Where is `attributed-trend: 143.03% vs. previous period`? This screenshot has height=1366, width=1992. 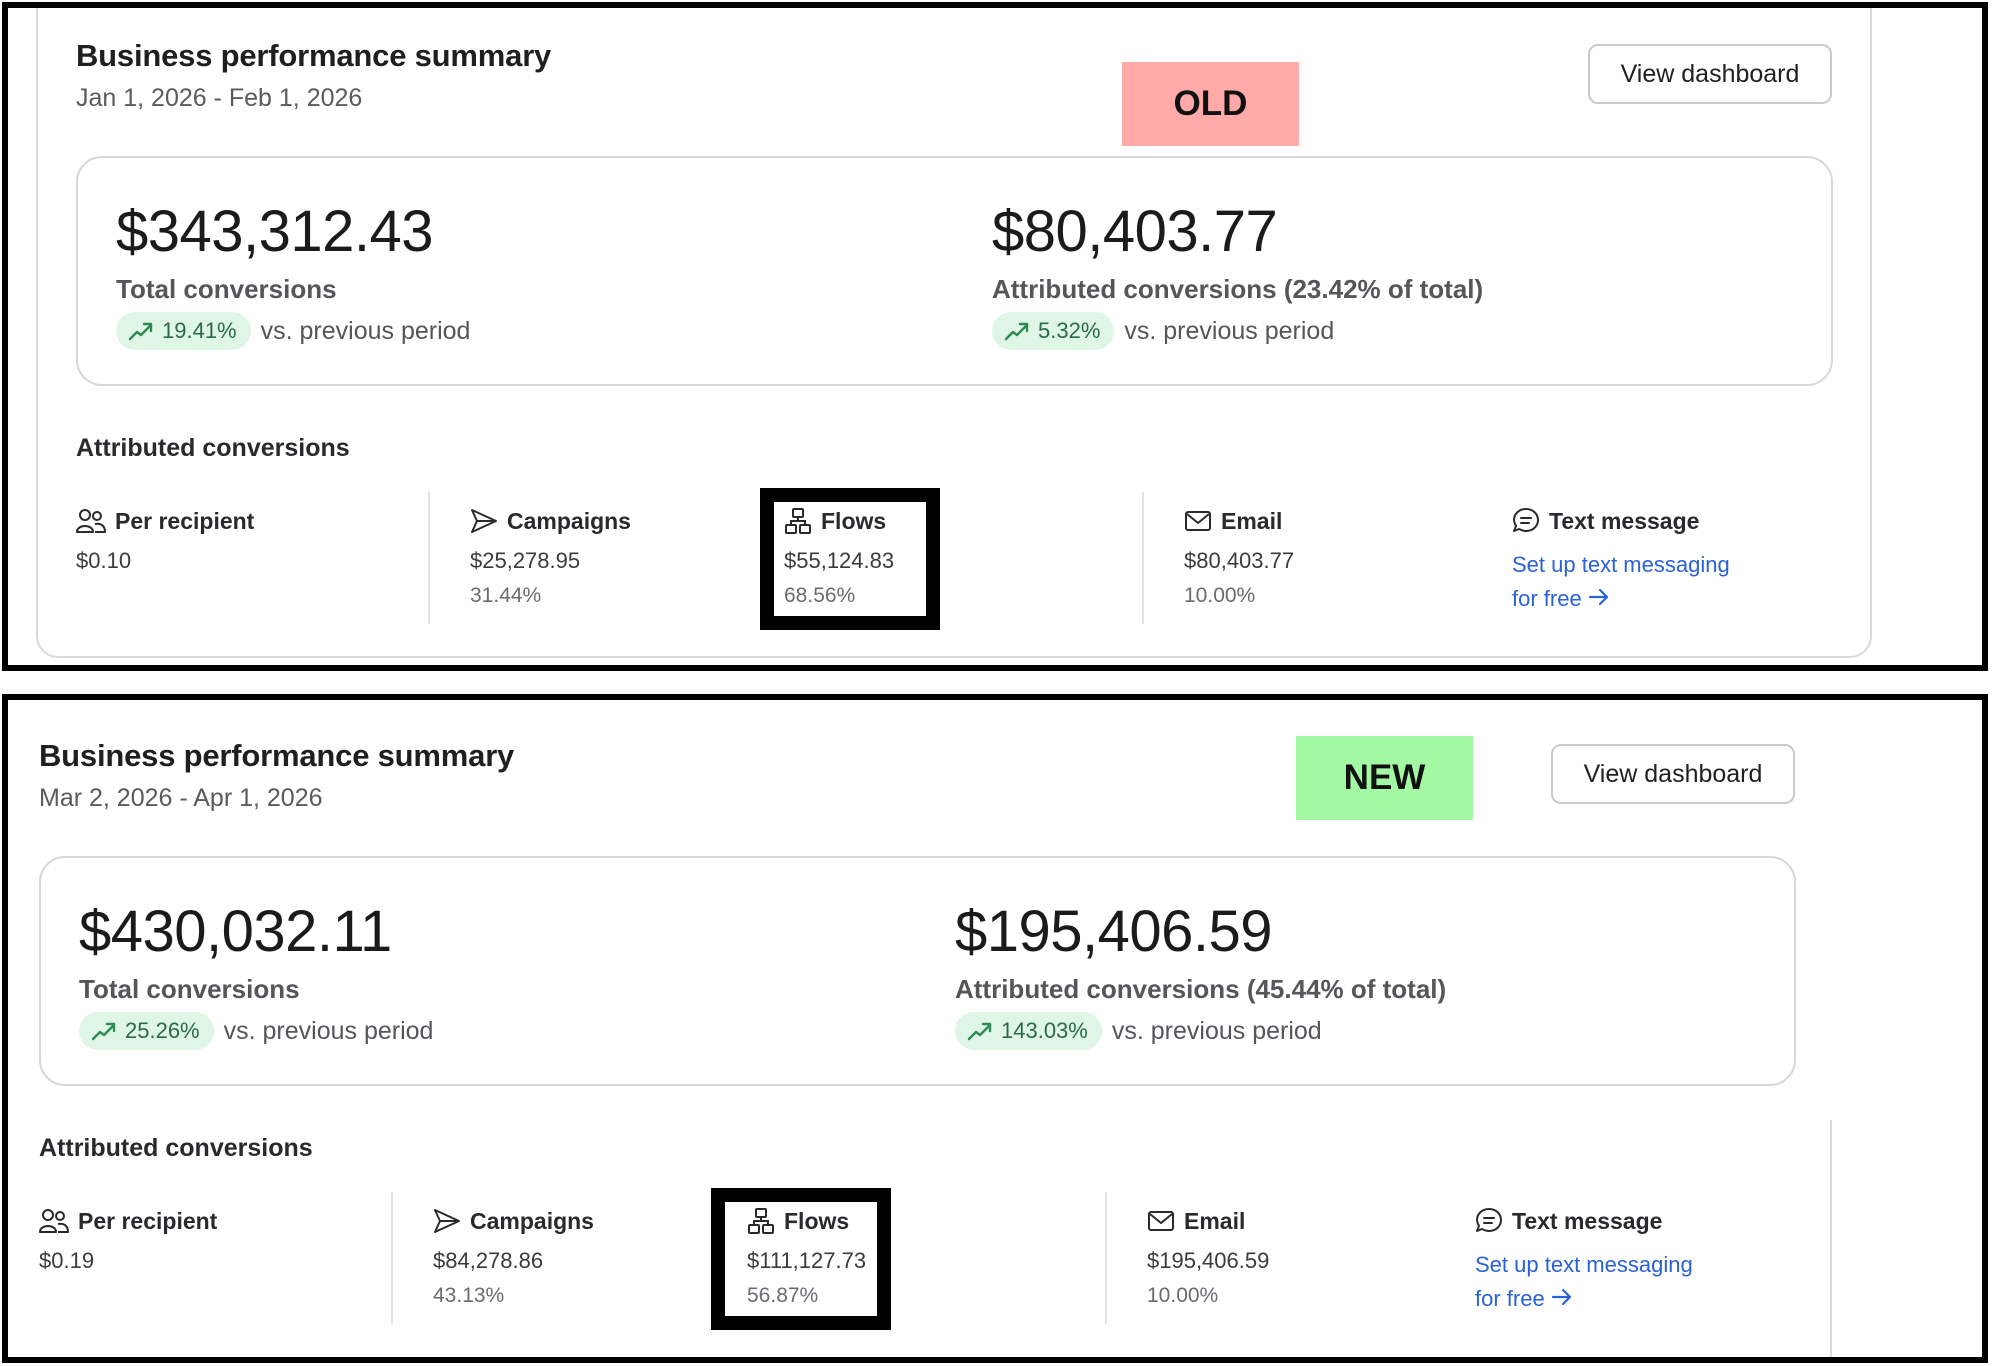
attributed-trend: 143.03% vs. previous period is located at coordinates (1138, 1031).